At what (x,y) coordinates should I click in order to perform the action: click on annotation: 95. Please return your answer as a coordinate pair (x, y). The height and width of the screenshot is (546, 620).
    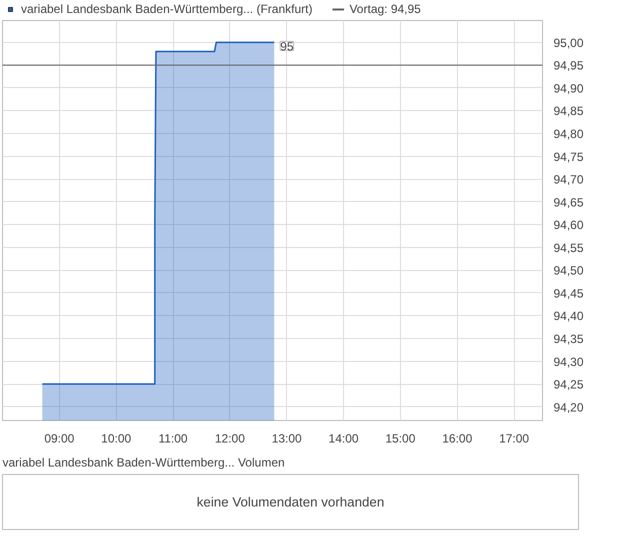
    Looking at the image, I should click on (287, 46).